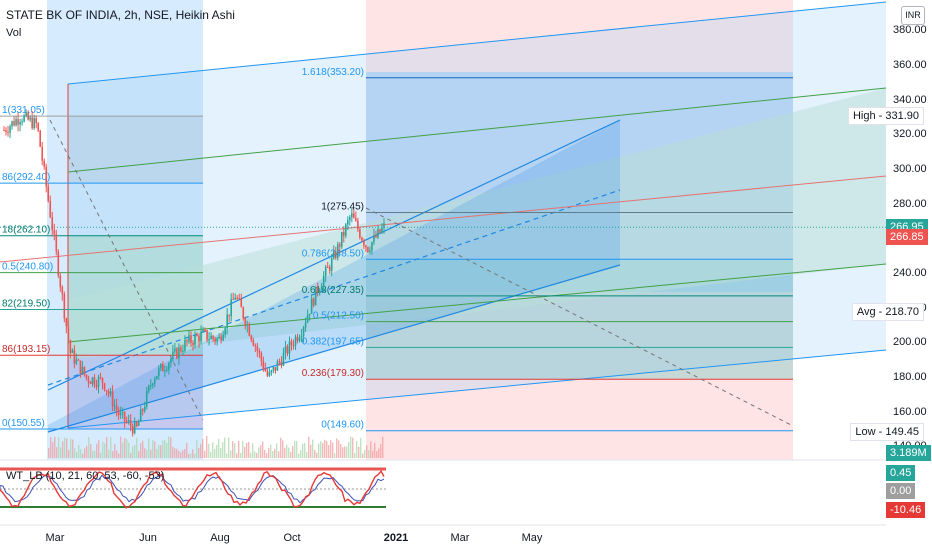 The width and height of the screenshot is (932, 550). I want to click on wt-value-tag: -10.46, so click(906, 510).